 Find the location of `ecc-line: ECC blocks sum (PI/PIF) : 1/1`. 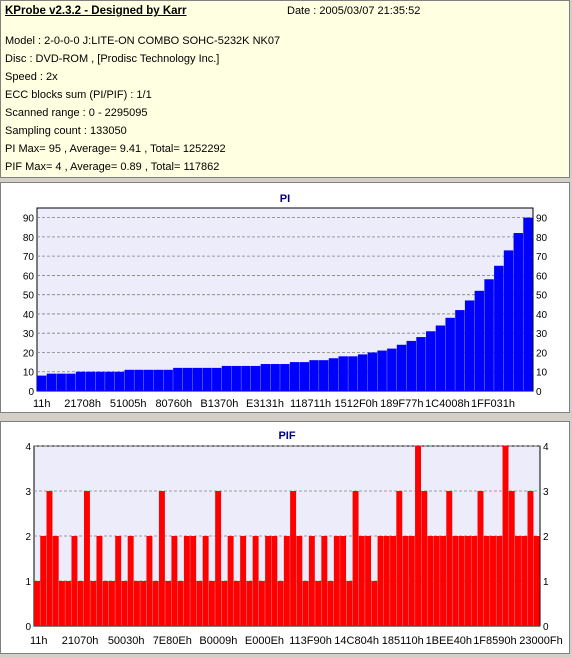

ecc-line: ECC blocks sum (PI/PIF) : 1/1 is located at coordinates (78, 95).